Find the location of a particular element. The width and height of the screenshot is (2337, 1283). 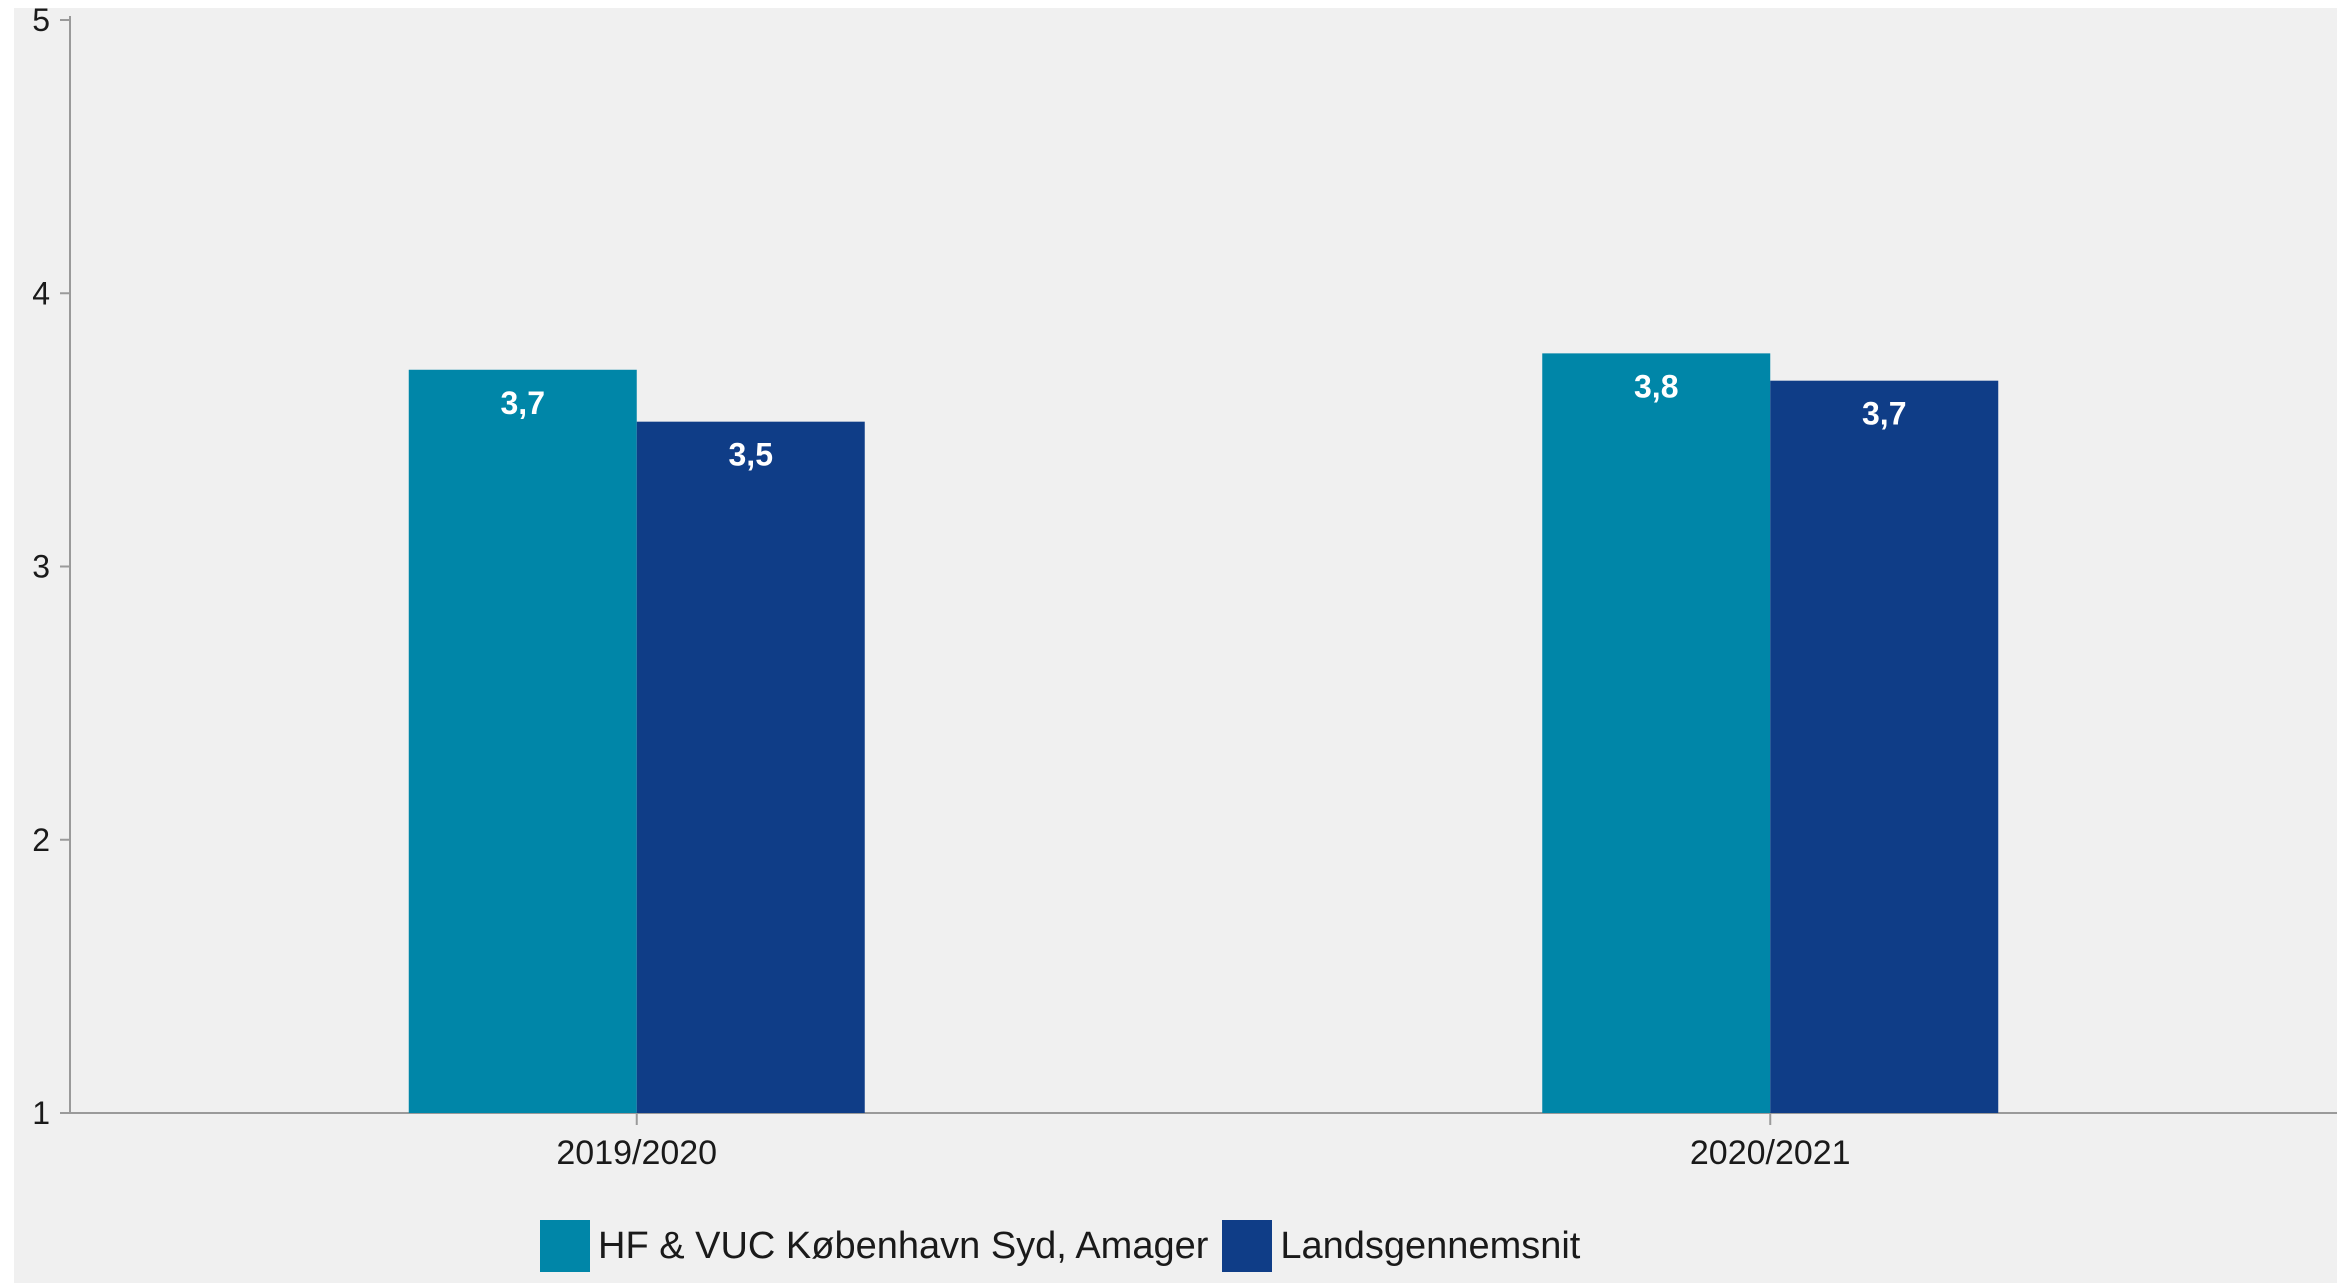

y-tick-label: 5 is located at coordinates (41, 20).